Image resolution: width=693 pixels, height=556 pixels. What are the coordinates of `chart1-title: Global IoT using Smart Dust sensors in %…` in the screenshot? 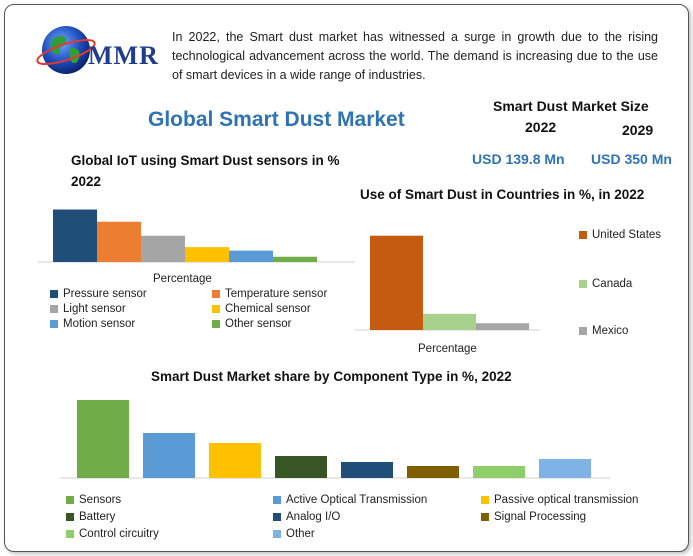 It's located at (205, 171).